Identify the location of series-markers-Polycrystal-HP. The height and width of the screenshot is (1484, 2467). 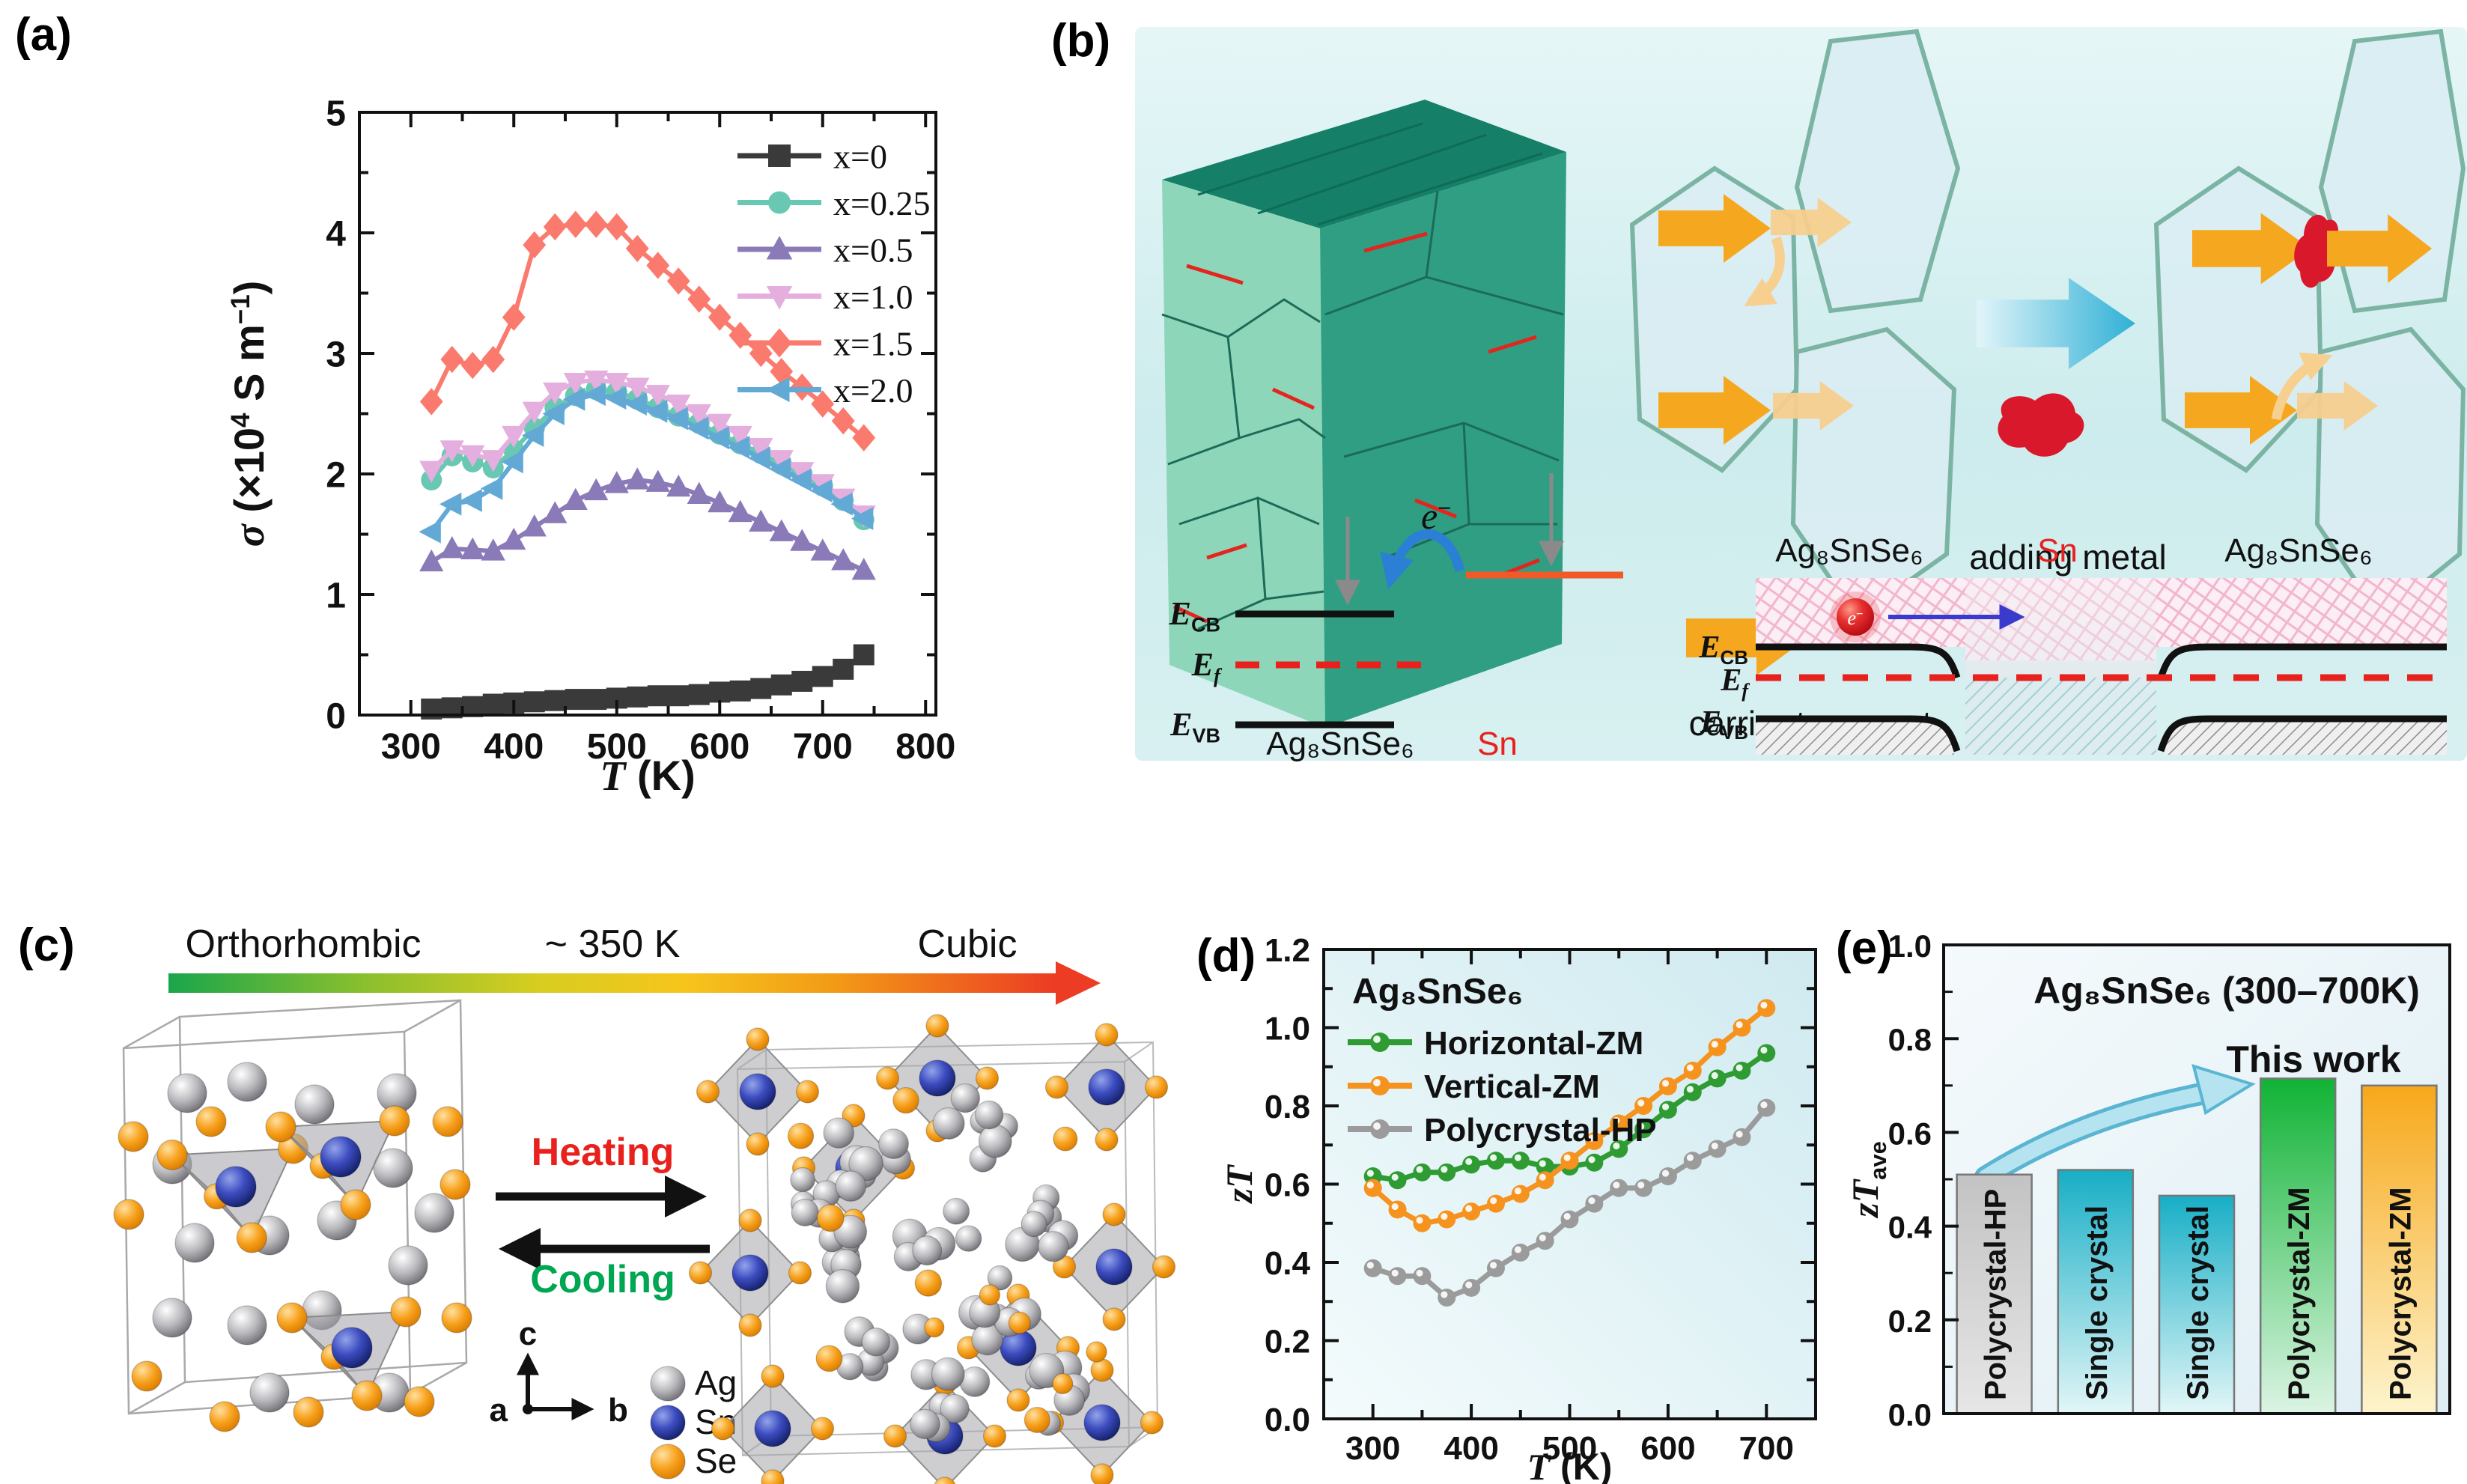
(1569, 1202).